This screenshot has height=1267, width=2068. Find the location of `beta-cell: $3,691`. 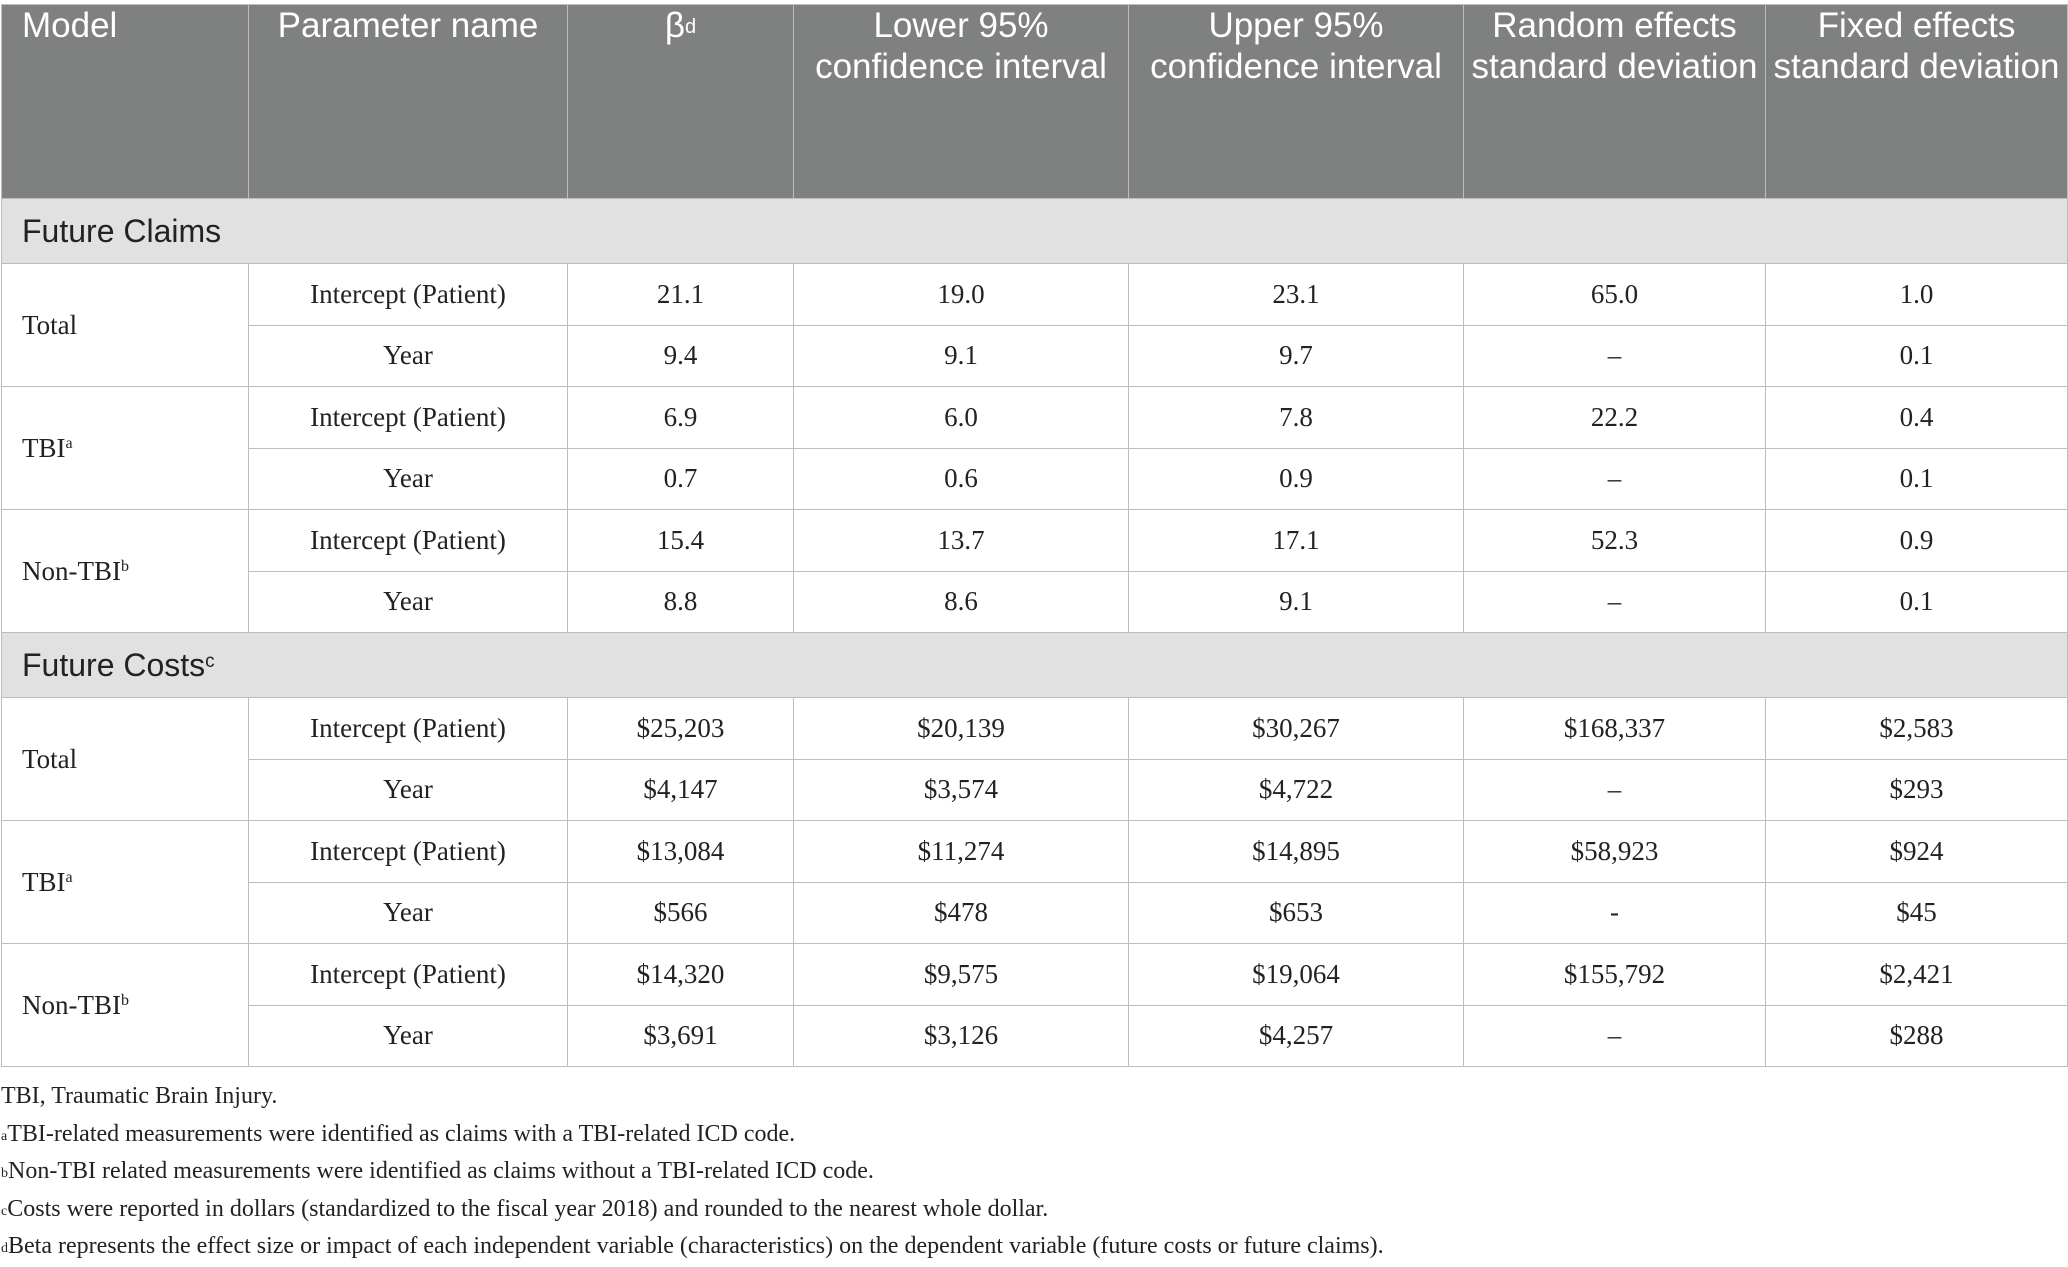

beta-cell: $3,691 is located at coordinates (680, 1035).